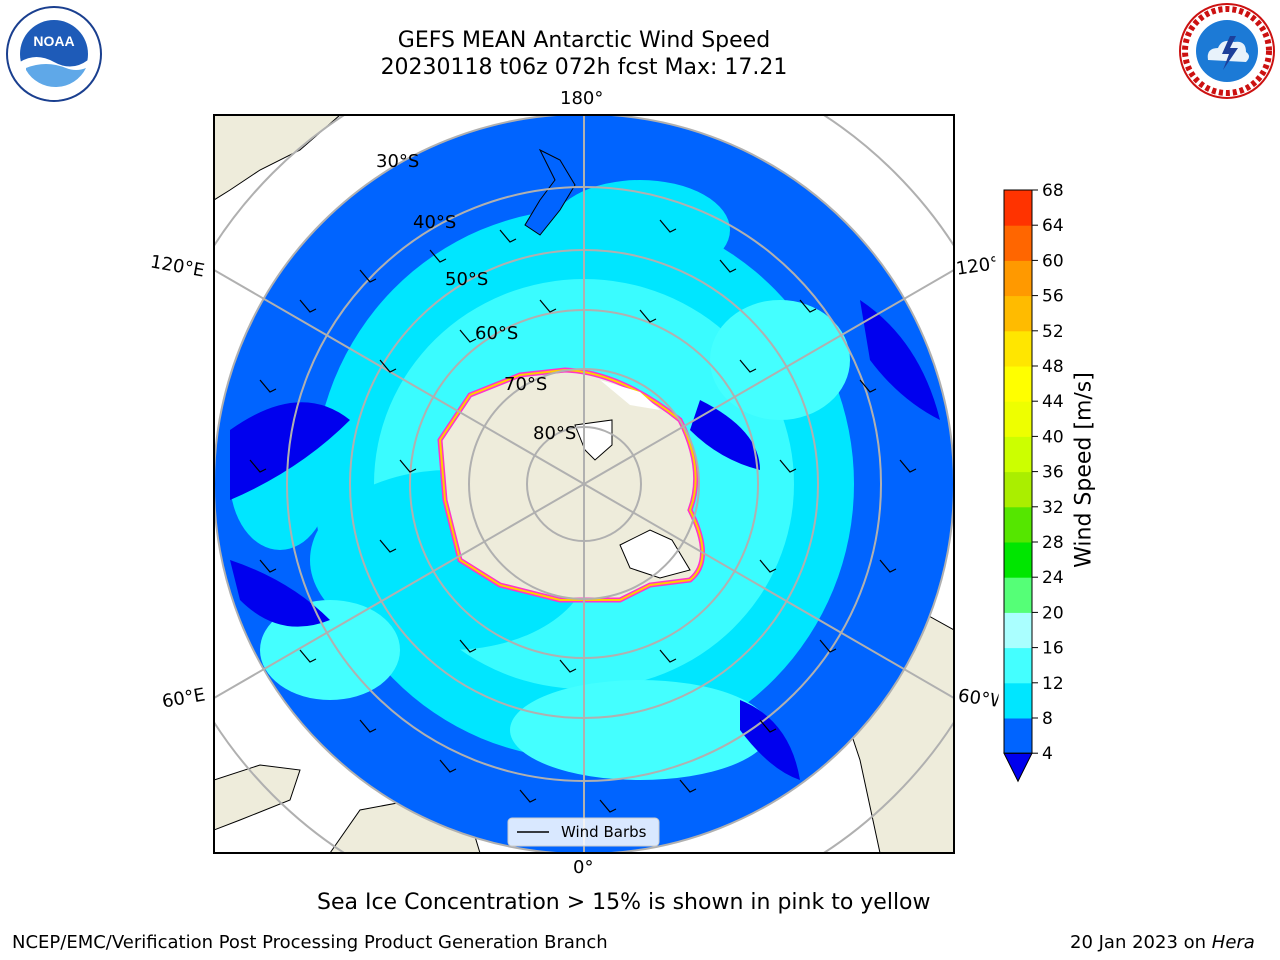  What do you see at coordinates (1053, 367) in the screenshot?
I see `colorbar-tick-label: 48` at bounding box center [1053, 367].